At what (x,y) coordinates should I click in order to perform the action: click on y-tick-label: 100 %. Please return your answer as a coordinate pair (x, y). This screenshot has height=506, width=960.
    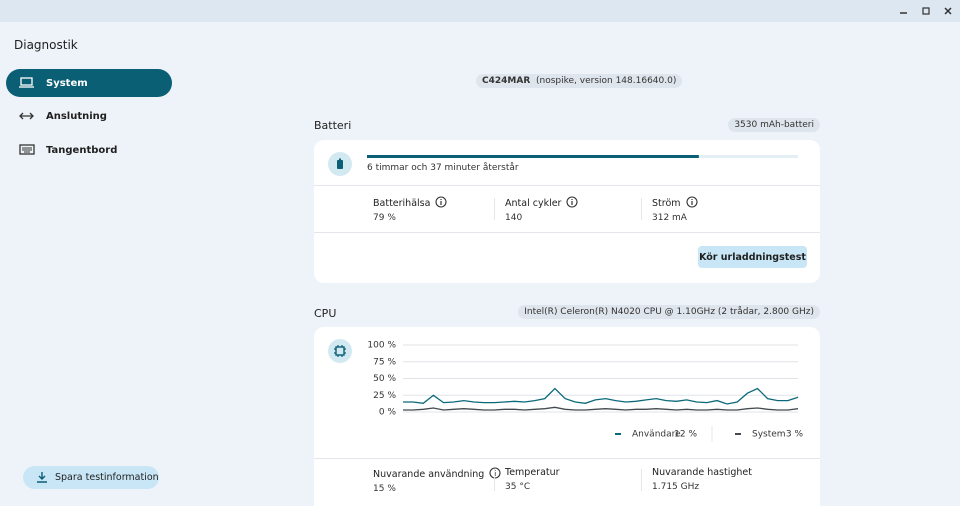
    Looking at the image, I should click on (381, 346).